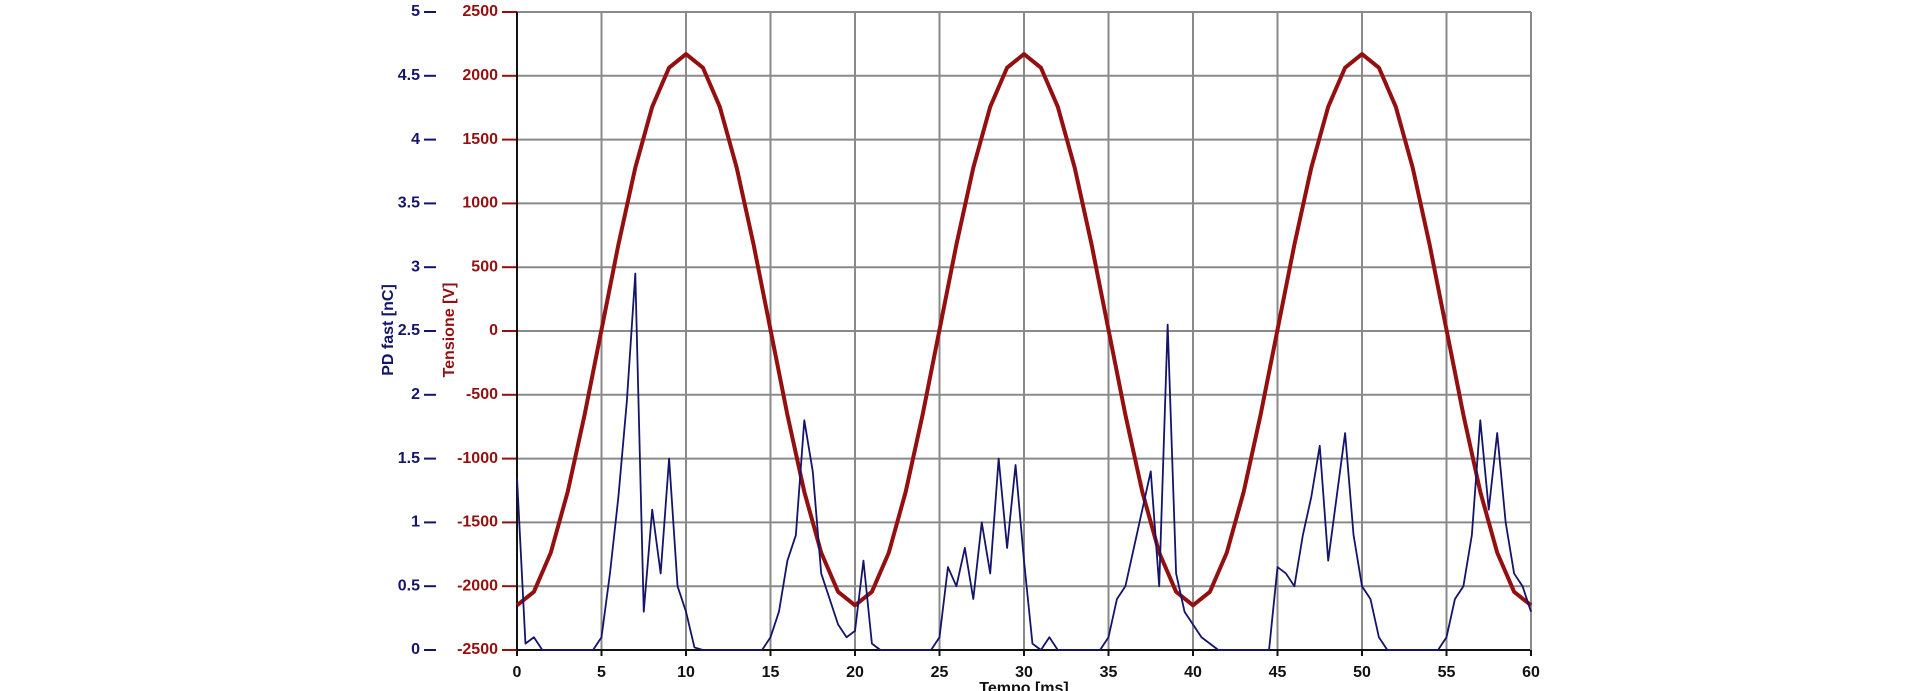 This screenshot has height=691, width=1920. What do you see at coordinates (517, 672) in the screenshot?
I see `x-tick-label: 0` at bounding box center [517, 672].